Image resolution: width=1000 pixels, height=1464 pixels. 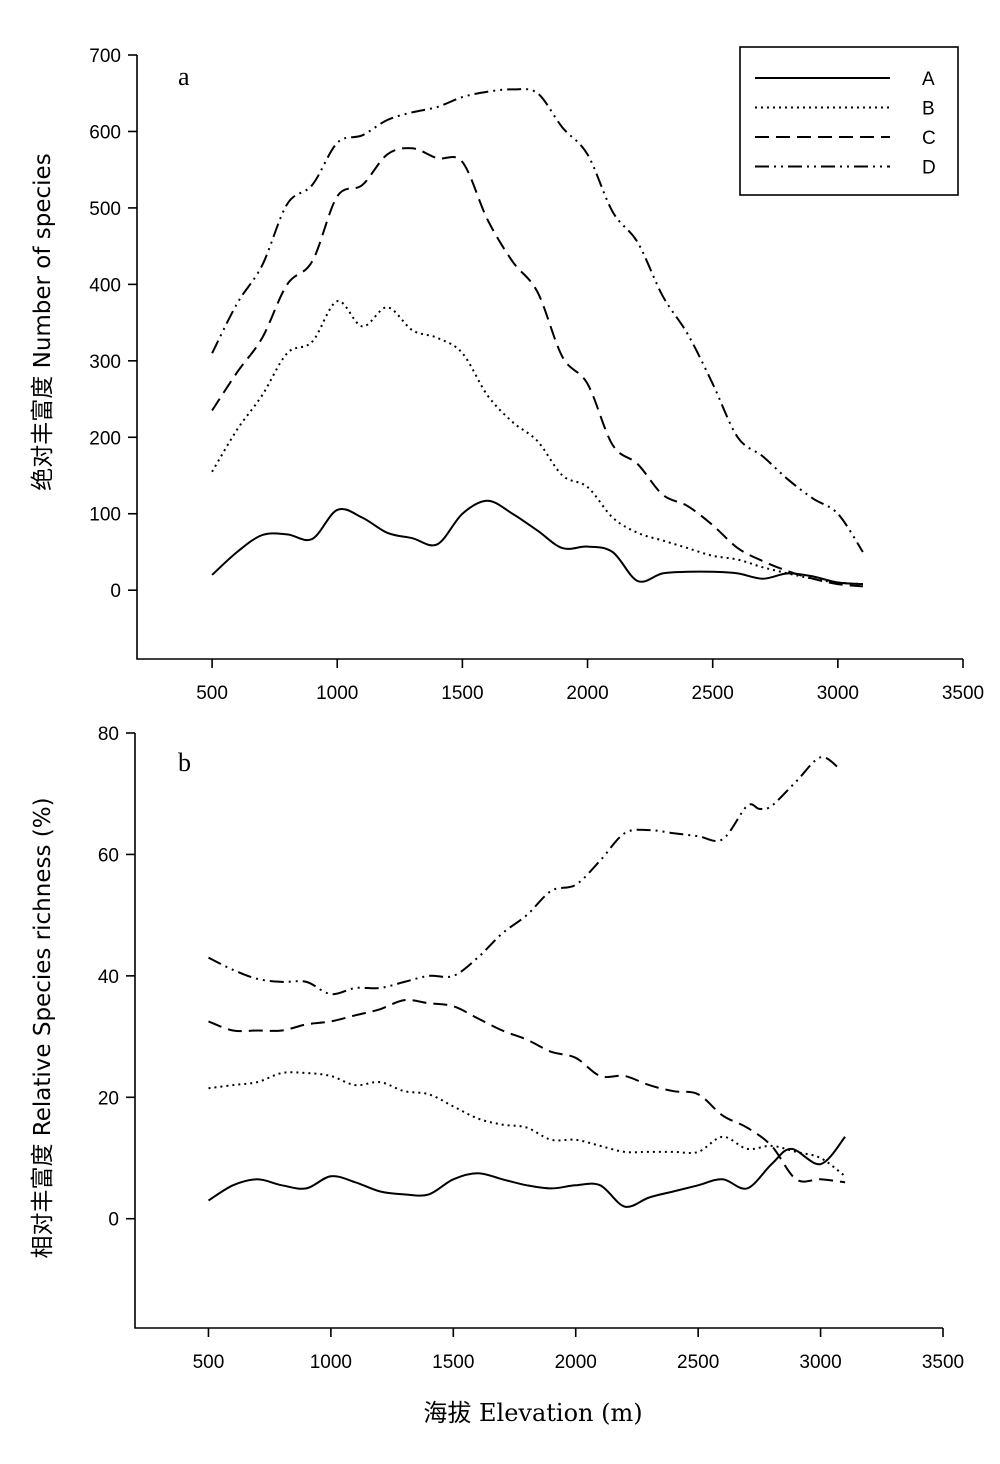 I want to click on y-tick-label: 80, so click(x=108, y=734).